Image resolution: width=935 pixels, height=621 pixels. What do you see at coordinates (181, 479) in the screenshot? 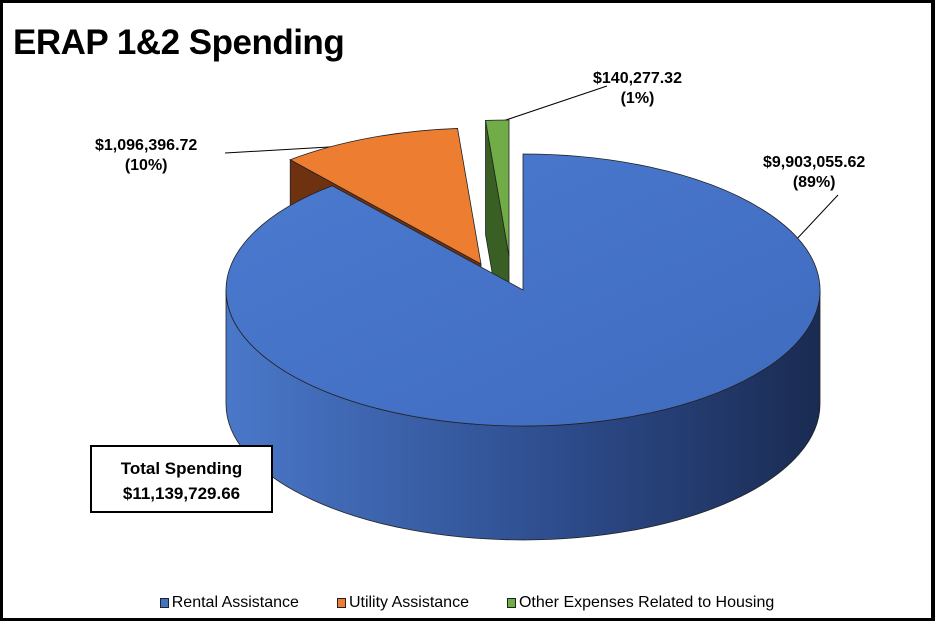
I see `total-spending-box: Total Spending $11,139,729.66` at bounding box center [181, 479].